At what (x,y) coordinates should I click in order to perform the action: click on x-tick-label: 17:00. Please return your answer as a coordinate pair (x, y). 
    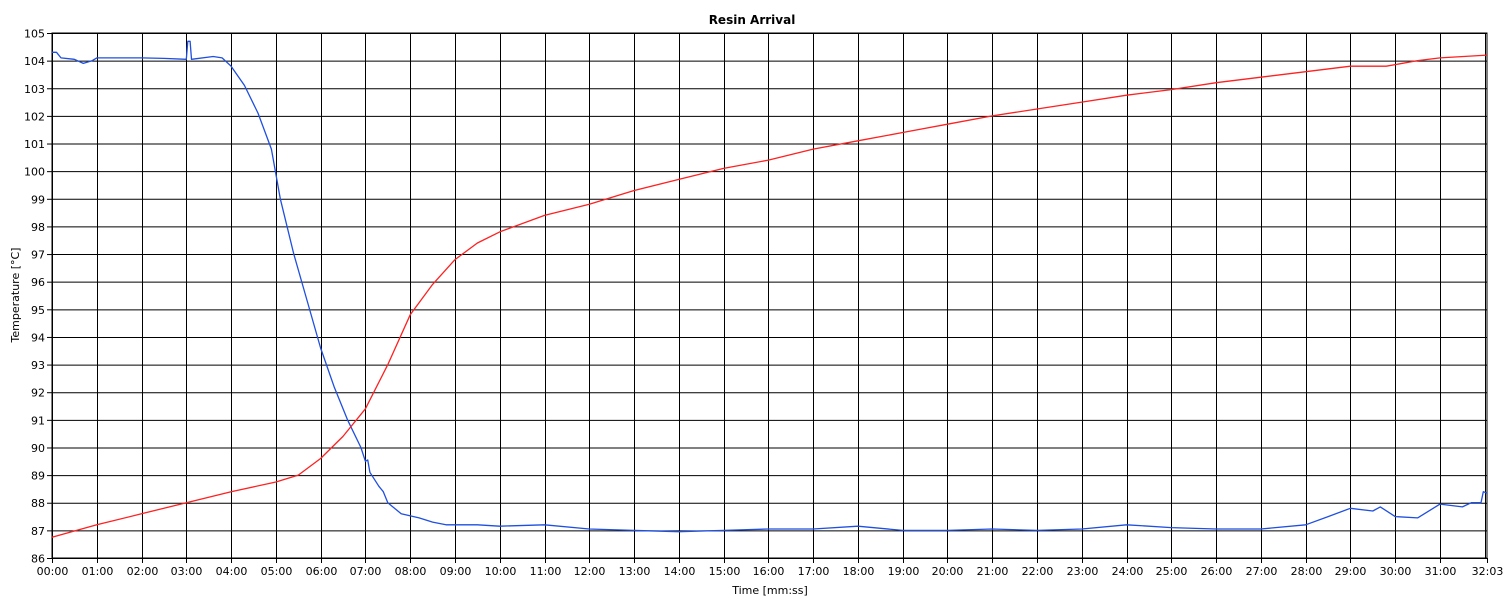
    Looking at the image, I should click on (814, 571).